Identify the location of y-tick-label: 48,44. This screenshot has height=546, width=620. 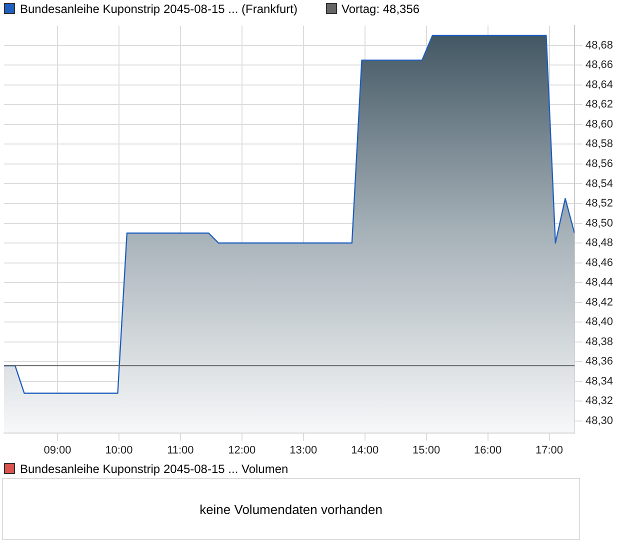
(599, 282).